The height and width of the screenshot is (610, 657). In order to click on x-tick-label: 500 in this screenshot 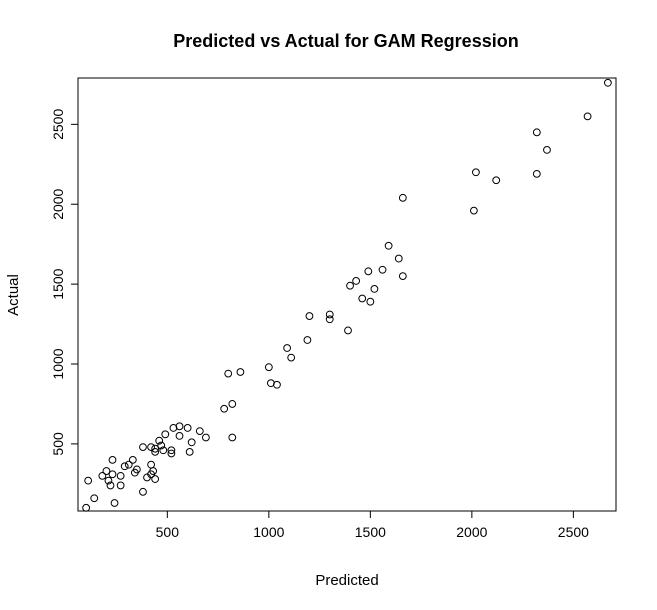, I will do `click(168, 532)`.